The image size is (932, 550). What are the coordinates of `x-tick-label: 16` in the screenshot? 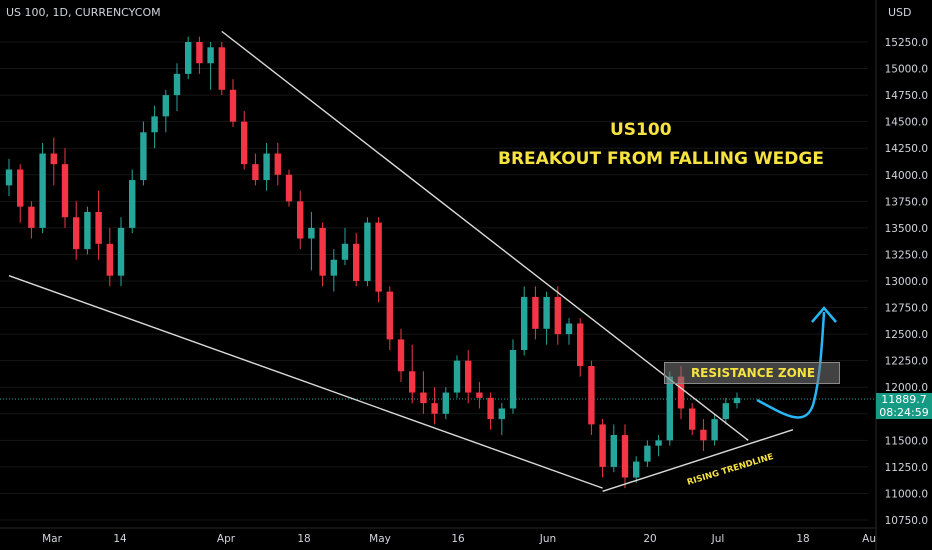 It's located at (458, 539).